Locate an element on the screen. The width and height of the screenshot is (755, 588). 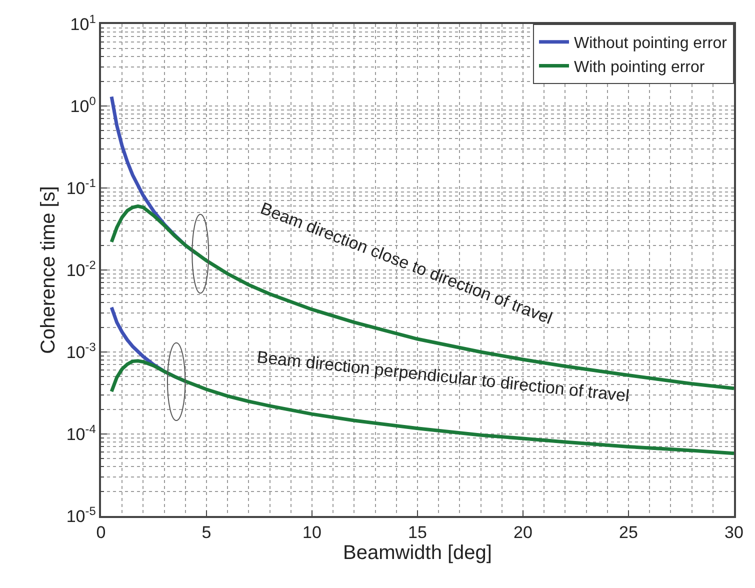
y-tick-label: 10$^{0}$ is located at coordinates (83, 105).